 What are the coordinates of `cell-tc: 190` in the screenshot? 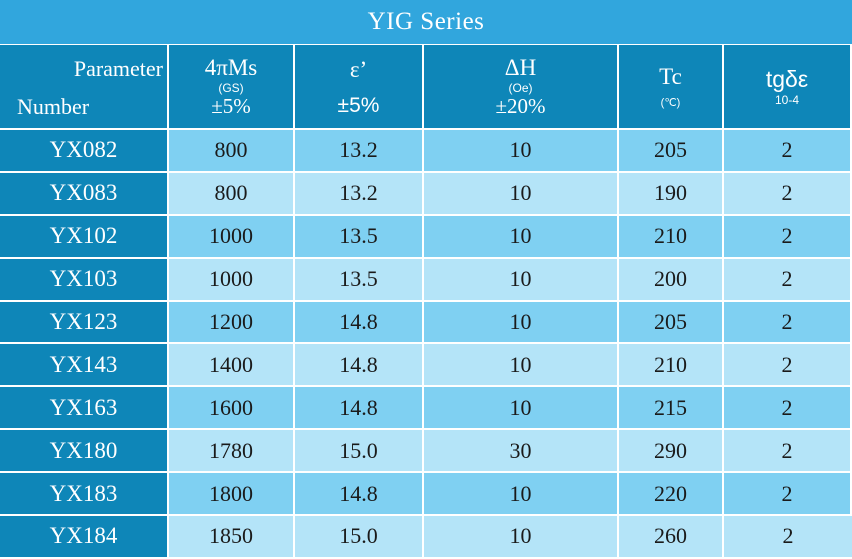 It's located at (671, 194).